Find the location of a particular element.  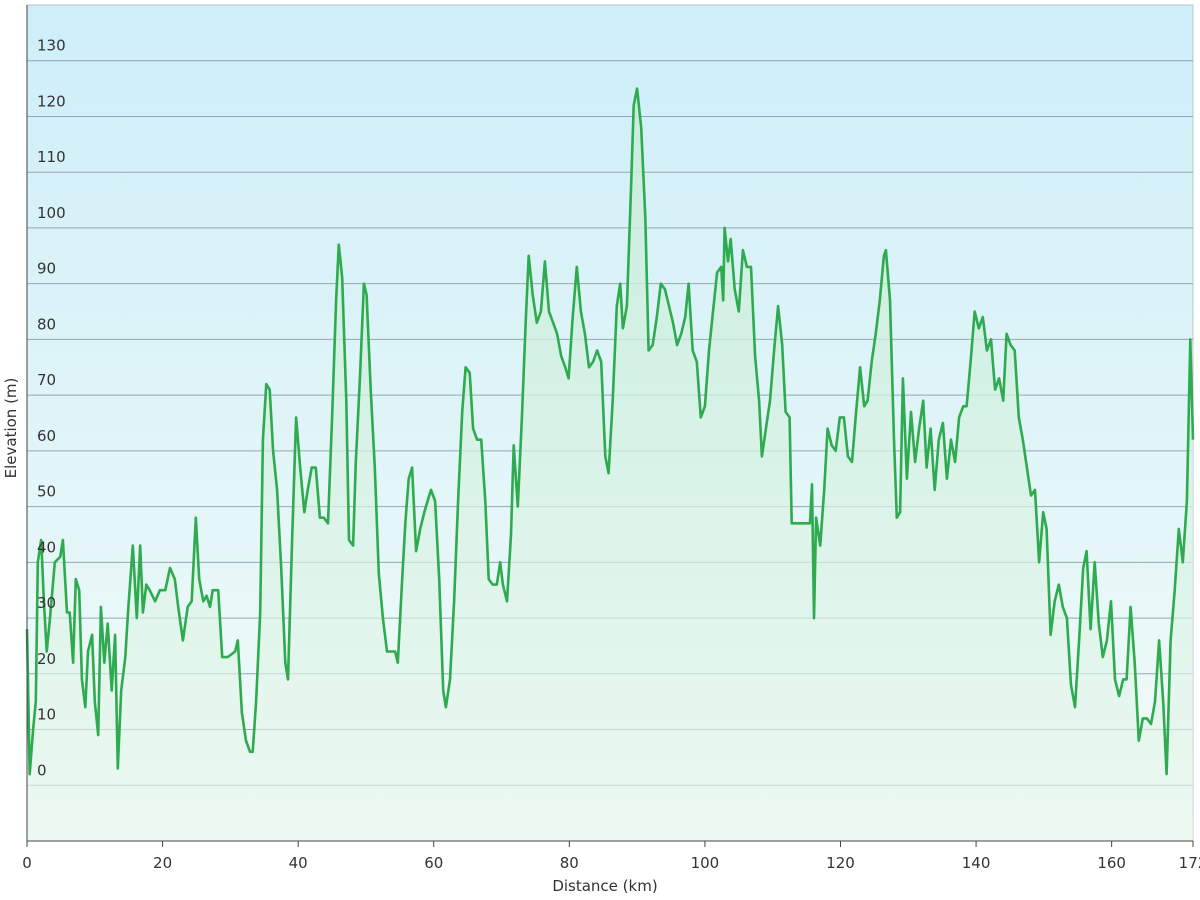

y-tick-label: 90 is located at coordinates (46, 269).